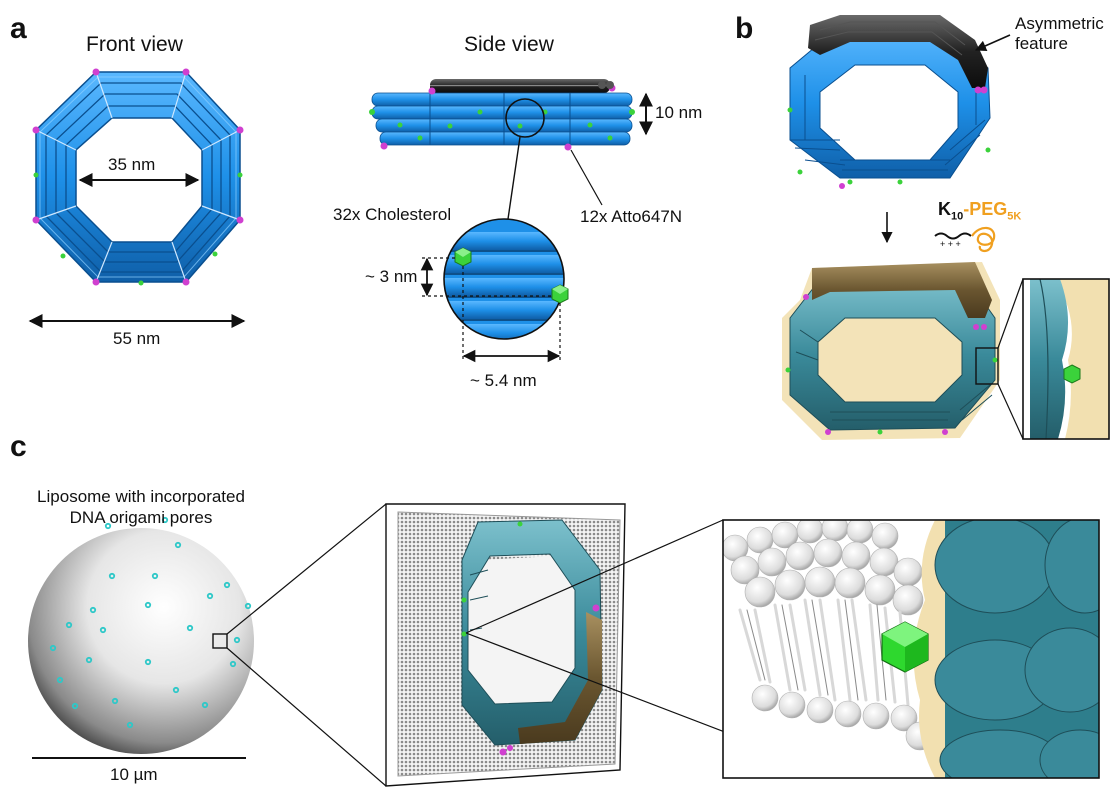 This screenshot has width=1111, height=792. Describe the element at coordinates (631, 216) in the screenshot. I see `dye-count-label: 12x Atto647N` at that location.